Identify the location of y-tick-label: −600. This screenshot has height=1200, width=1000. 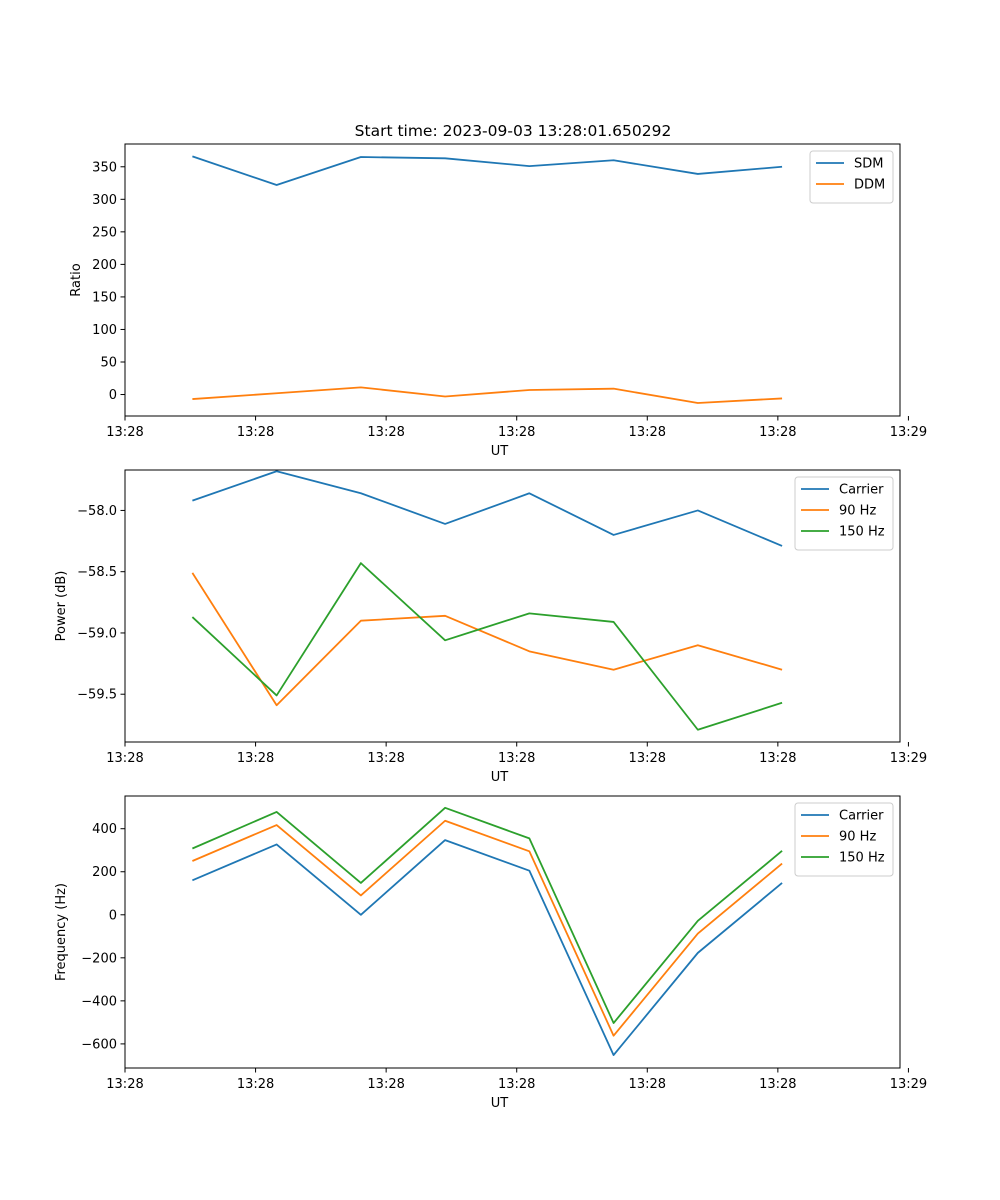
(99, 1044).